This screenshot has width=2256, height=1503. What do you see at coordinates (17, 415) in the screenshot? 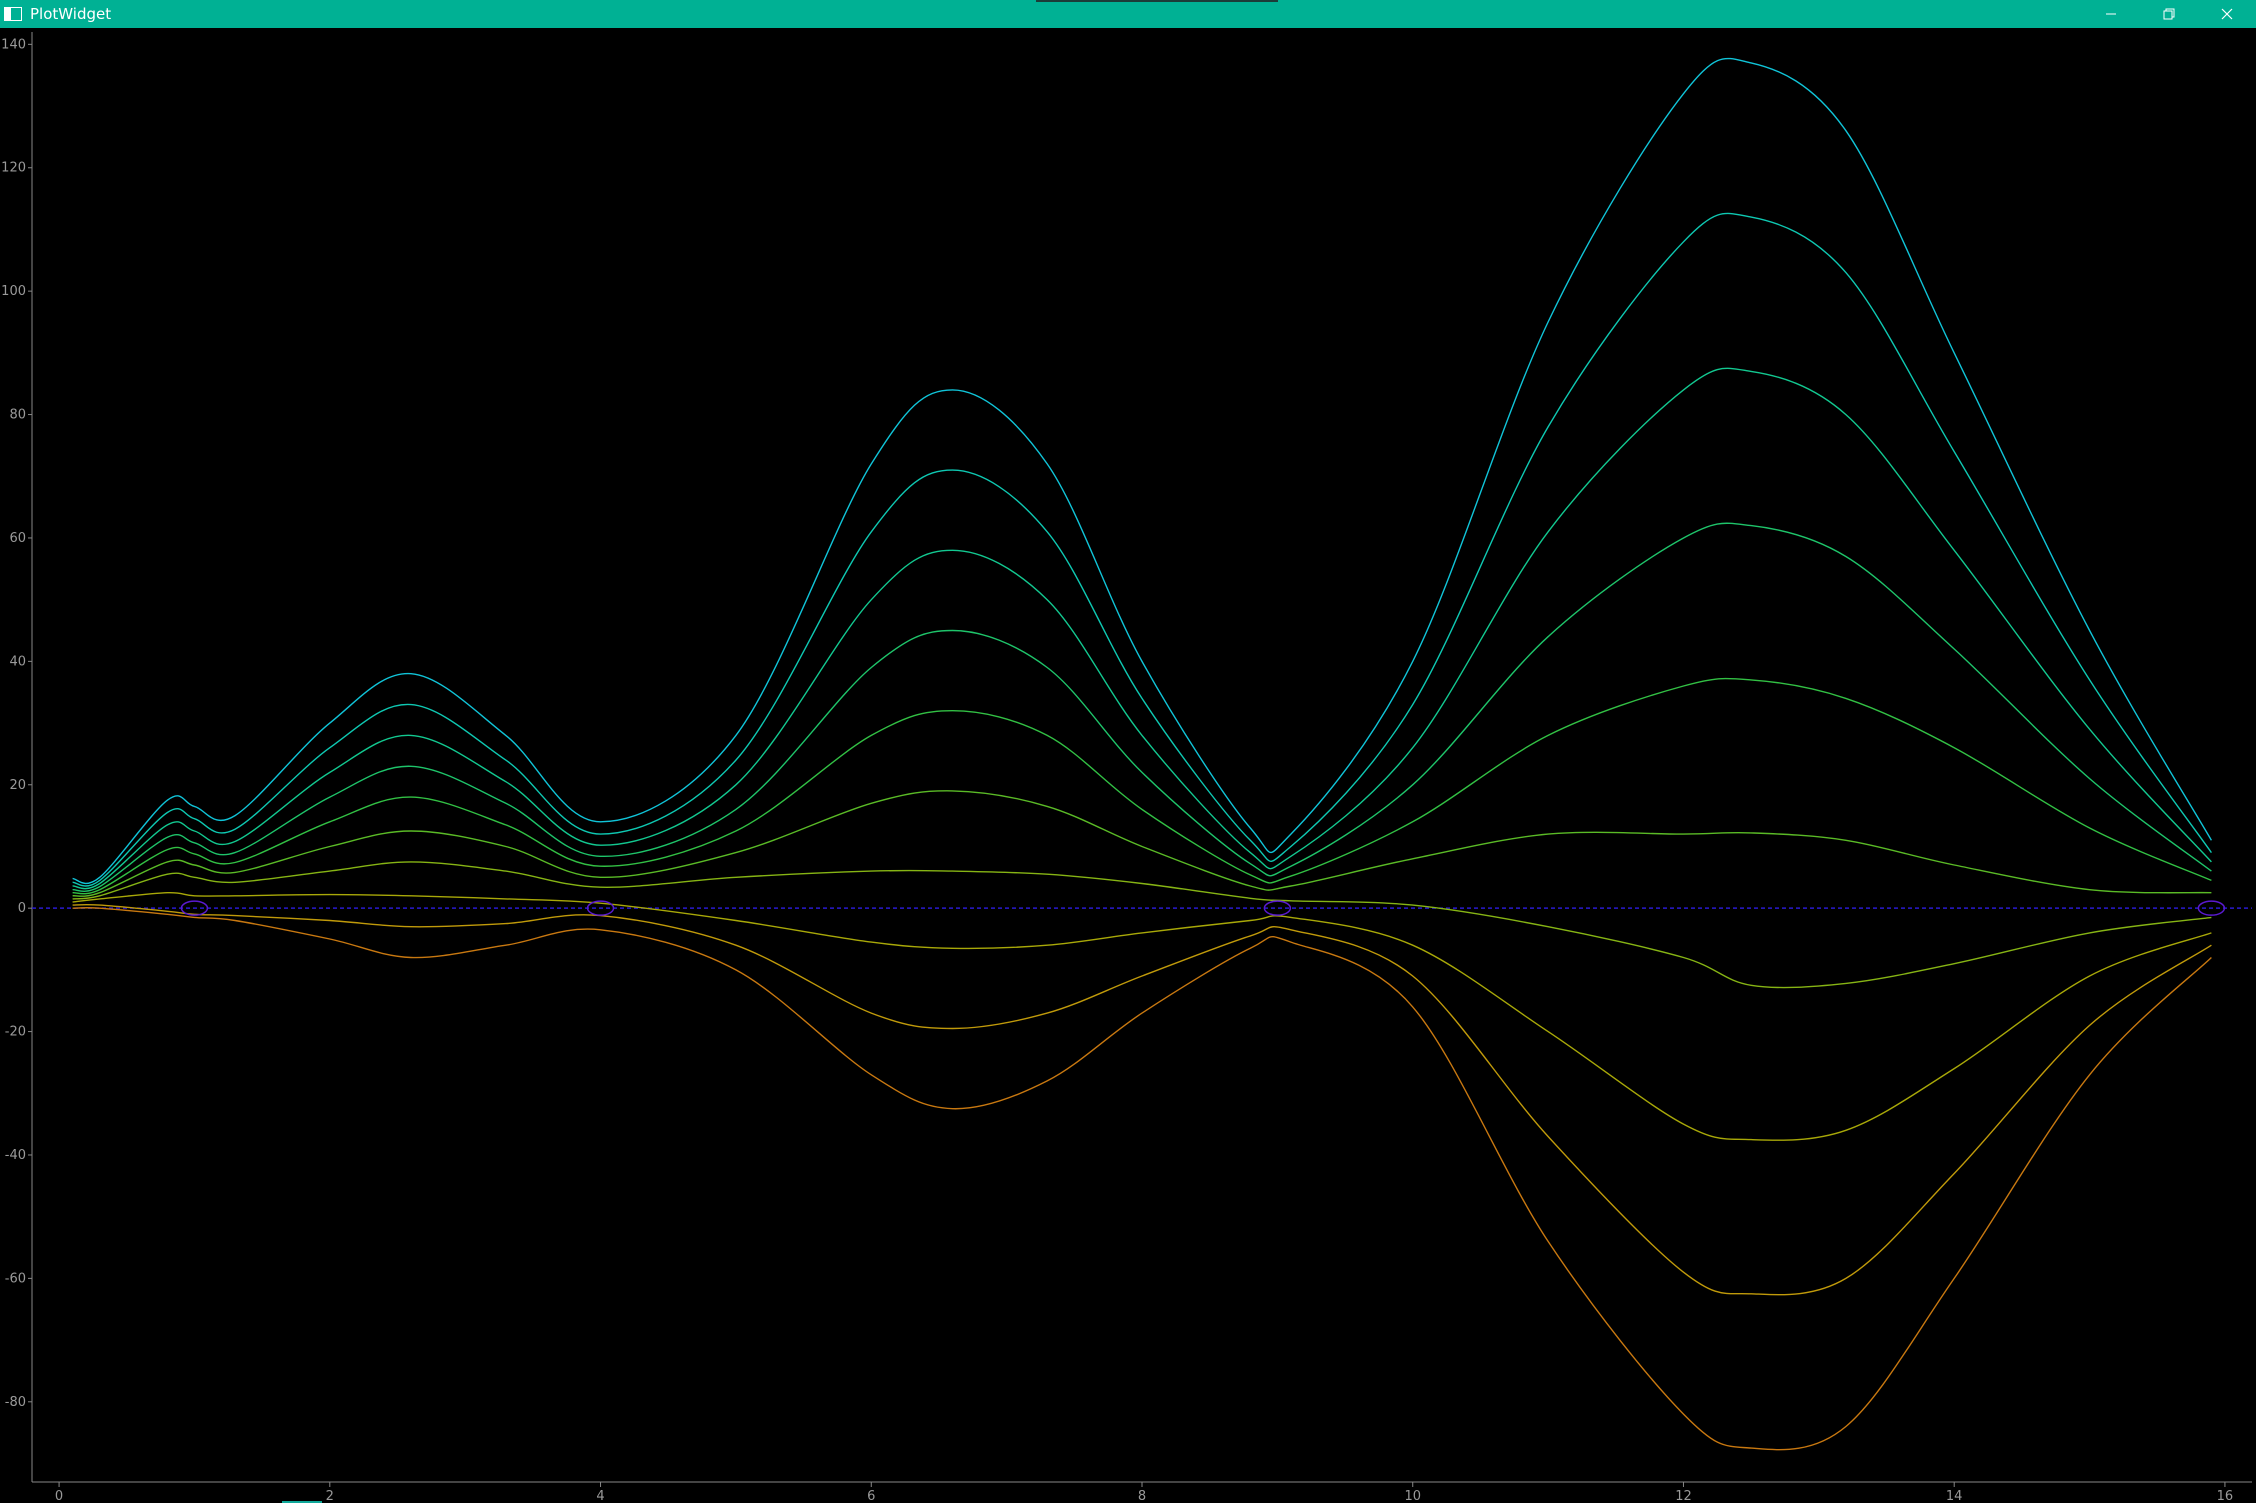
I see `y-tick-label: 80` at bounding box center [17, 415].